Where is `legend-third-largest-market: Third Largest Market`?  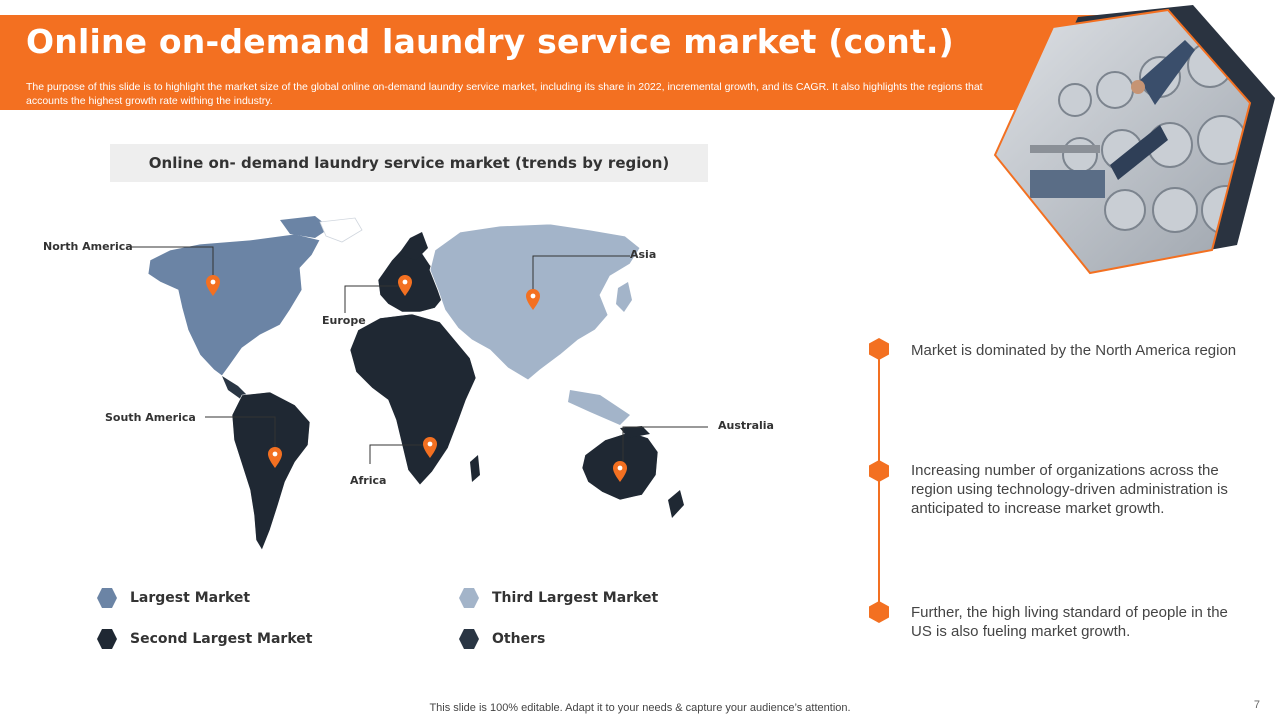 legend-third-largest-market: Third Largest Market is located at coordinates (558, 598).